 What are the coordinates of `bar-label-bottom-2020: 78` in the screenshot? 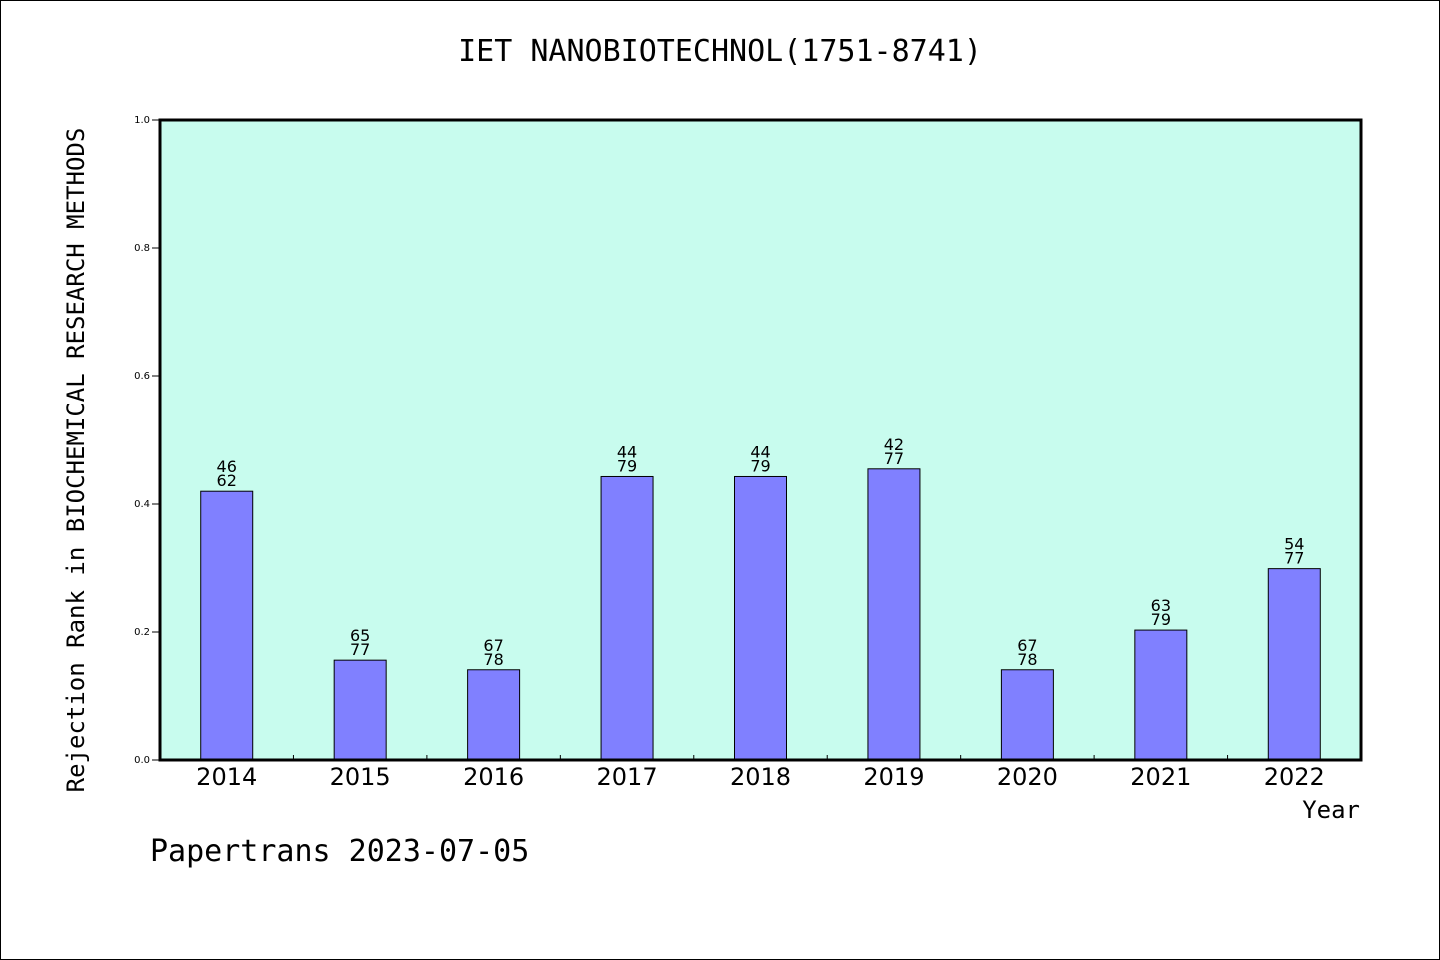 It's located at (1027, 659).